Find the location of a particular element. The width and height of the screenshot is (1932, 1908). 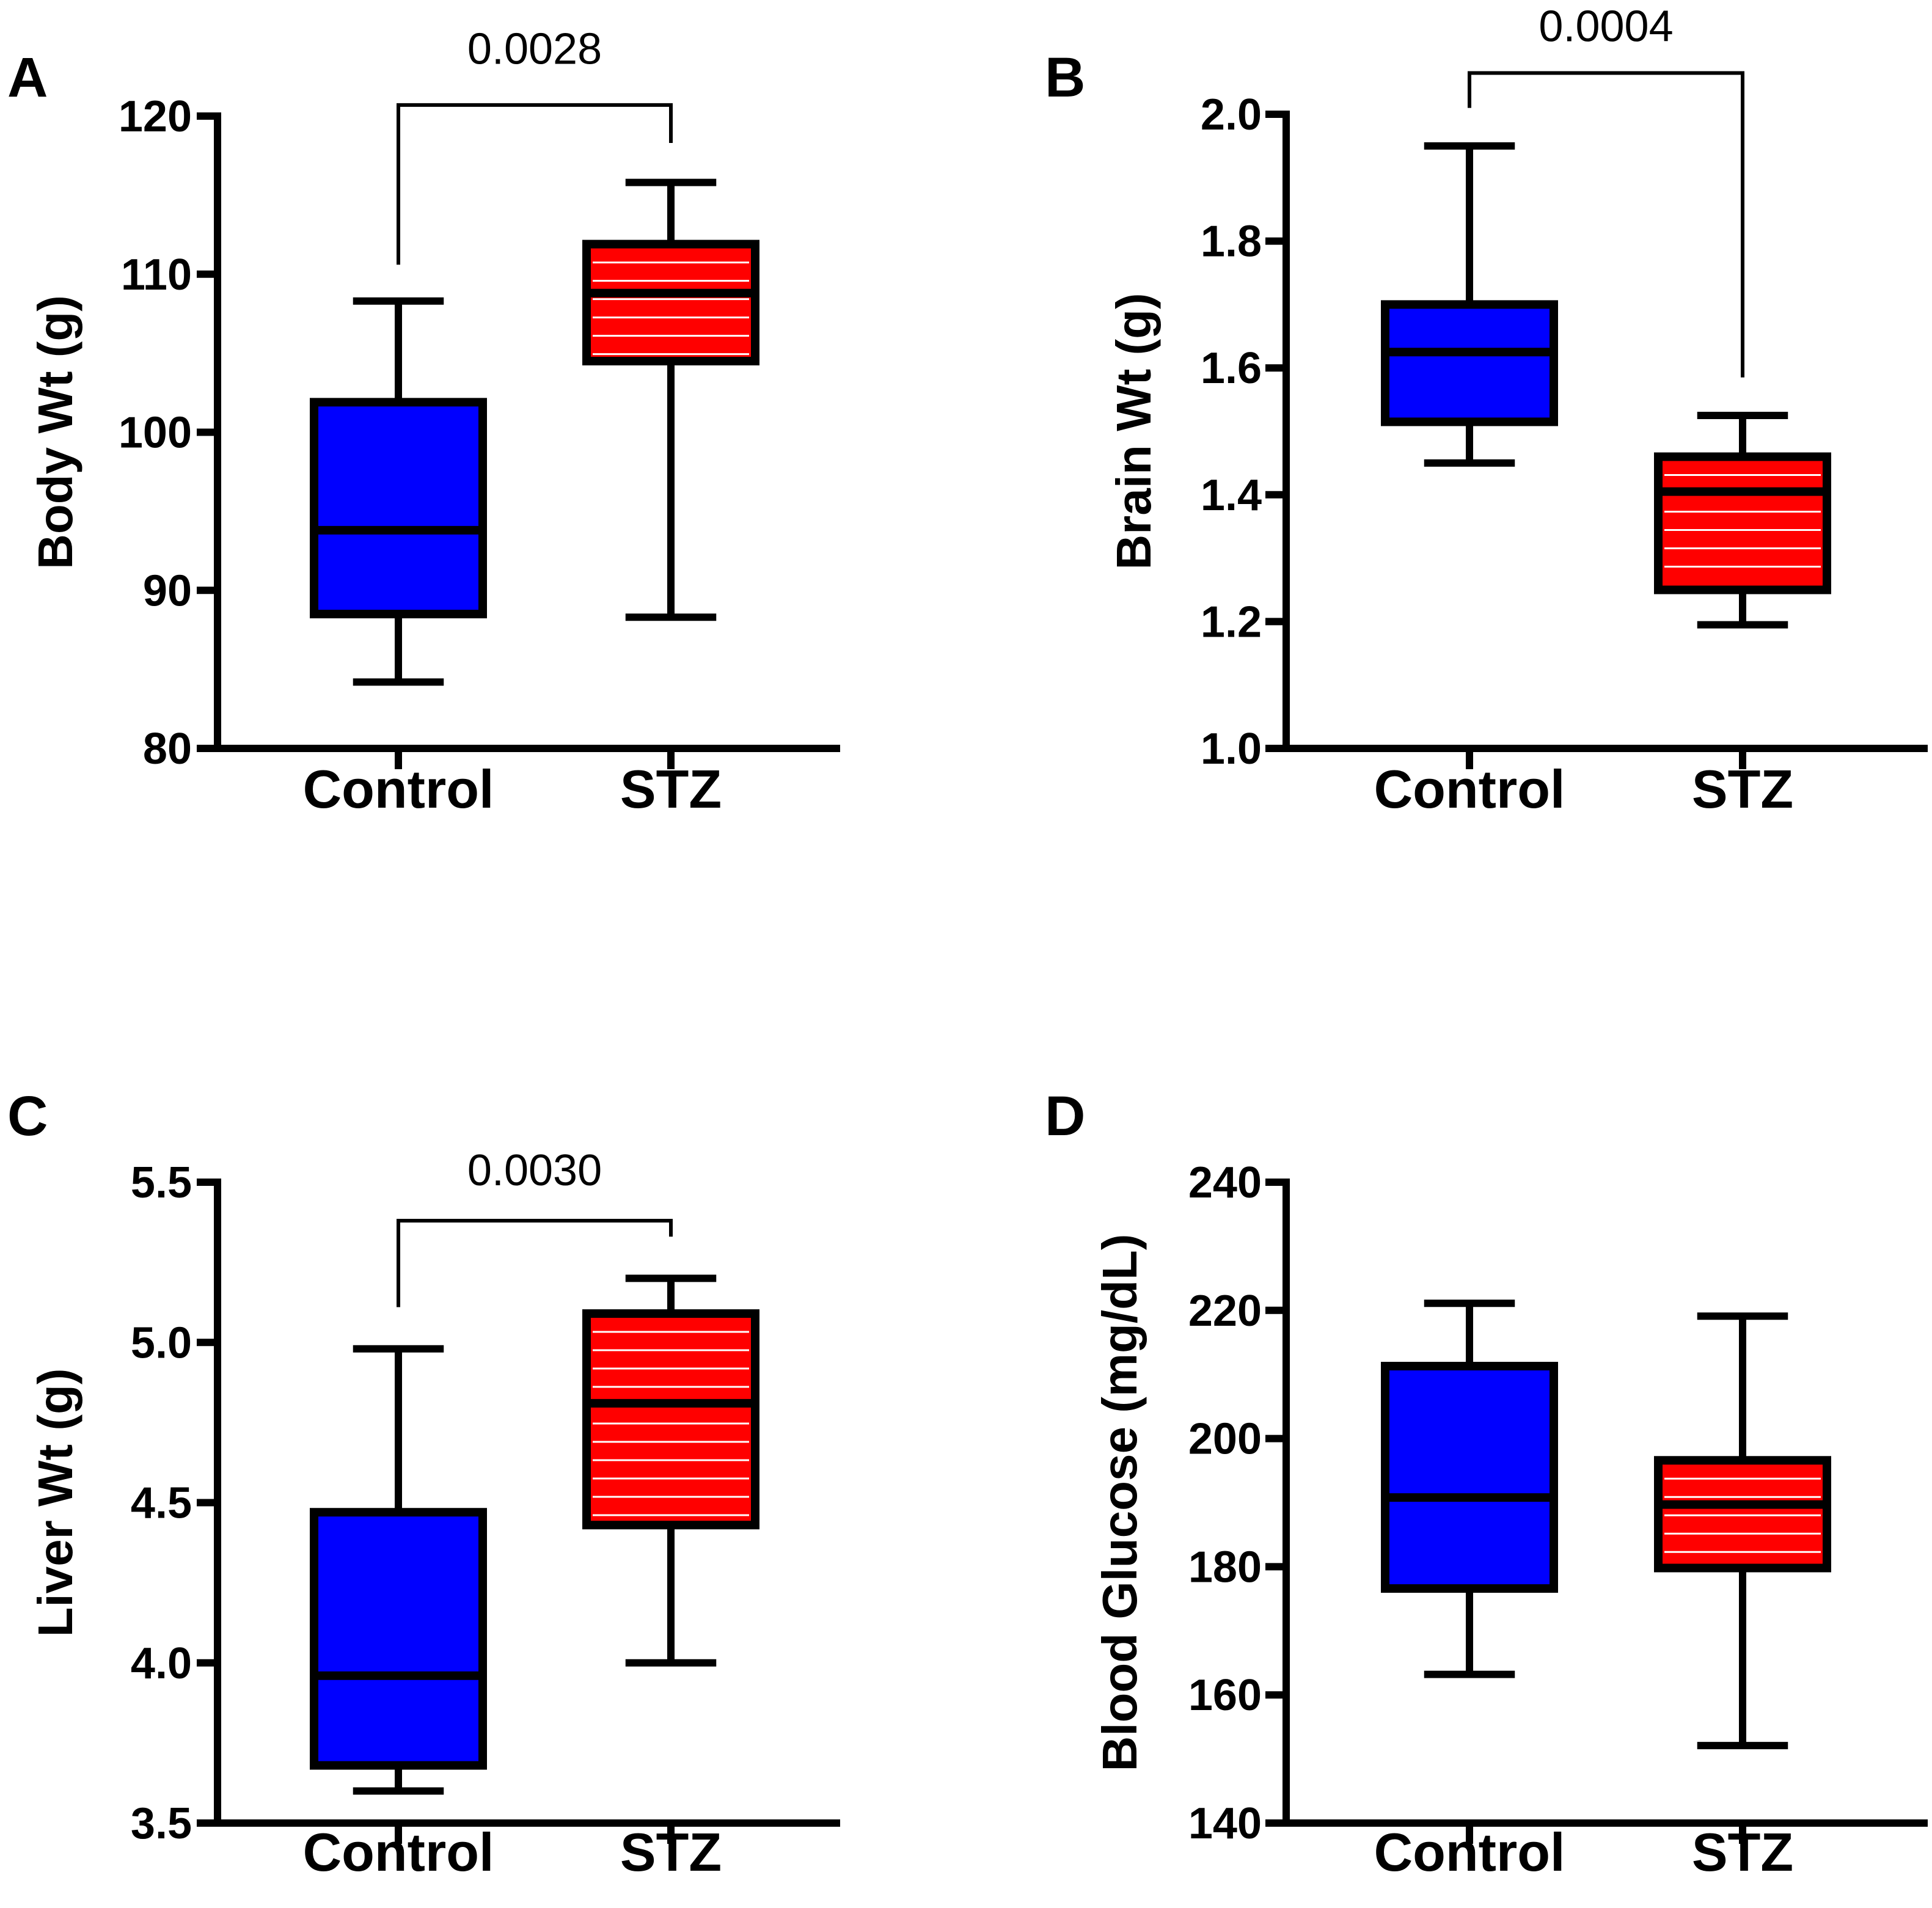

y-tick-label: 220 is located at coordinates (1225, 1311).